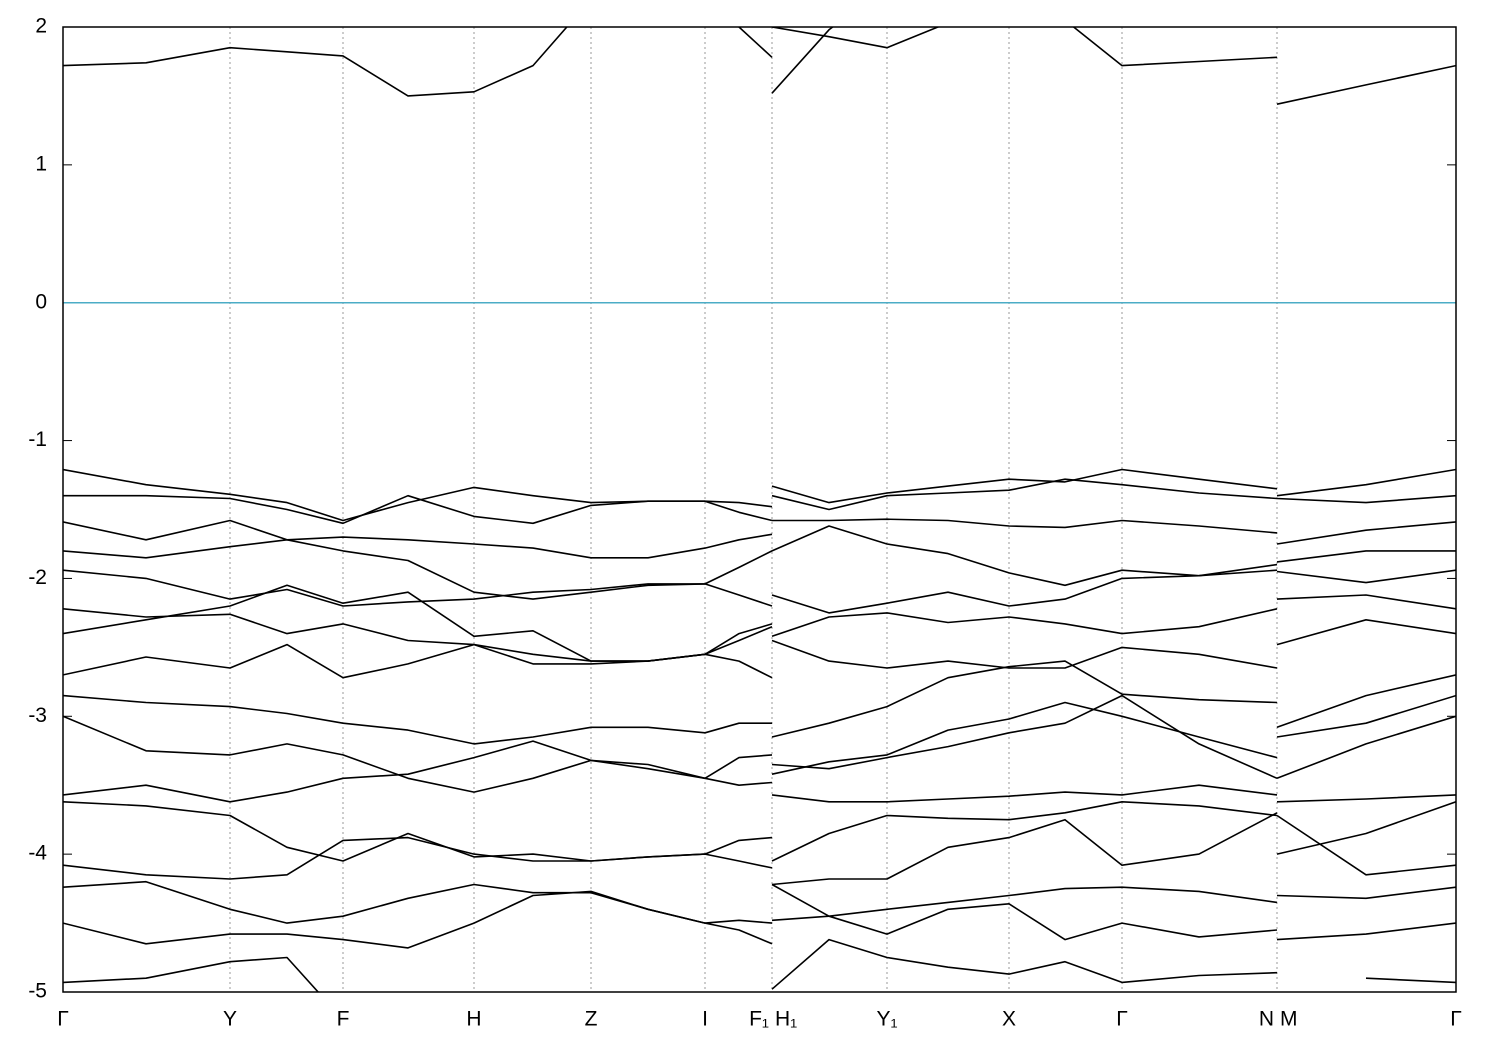  I want to click on y-tick-label: -5, so click(37, 991).